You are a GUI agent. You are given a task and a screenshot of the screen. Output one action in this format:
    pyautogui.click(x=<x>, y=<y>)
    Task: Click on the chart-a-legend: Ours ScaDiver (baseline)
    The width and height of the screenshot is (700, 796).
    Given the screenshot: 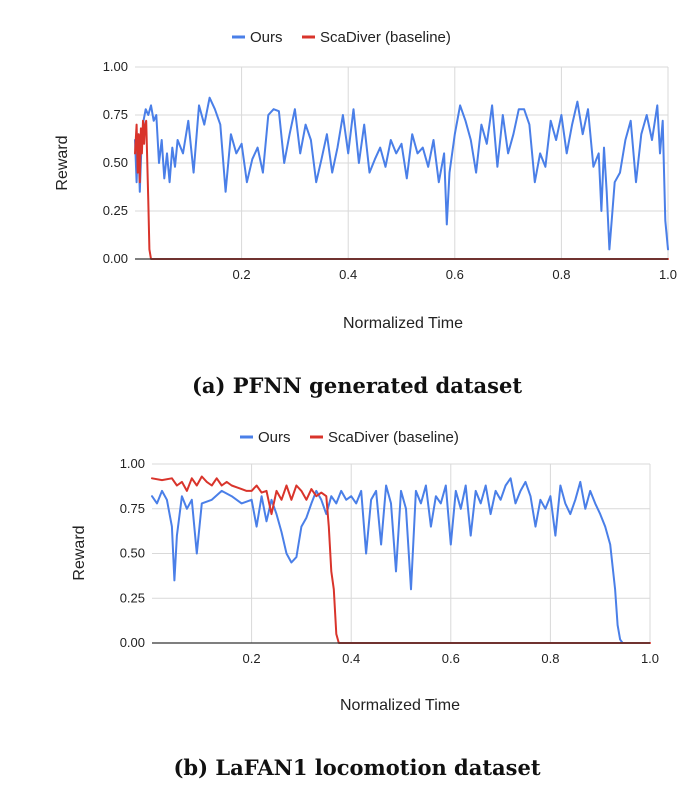 What is the action you would take?
    pyautogui.click(x=341, y=37)
    